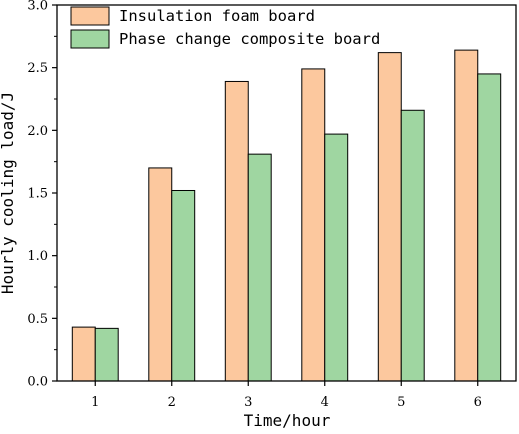 The width and height of the screenshot is (519, 434). What do you see at coordinates (37, 382) in the screenshot?
I see `y-tick-label: 0.0` at bounding box center [37, 382].